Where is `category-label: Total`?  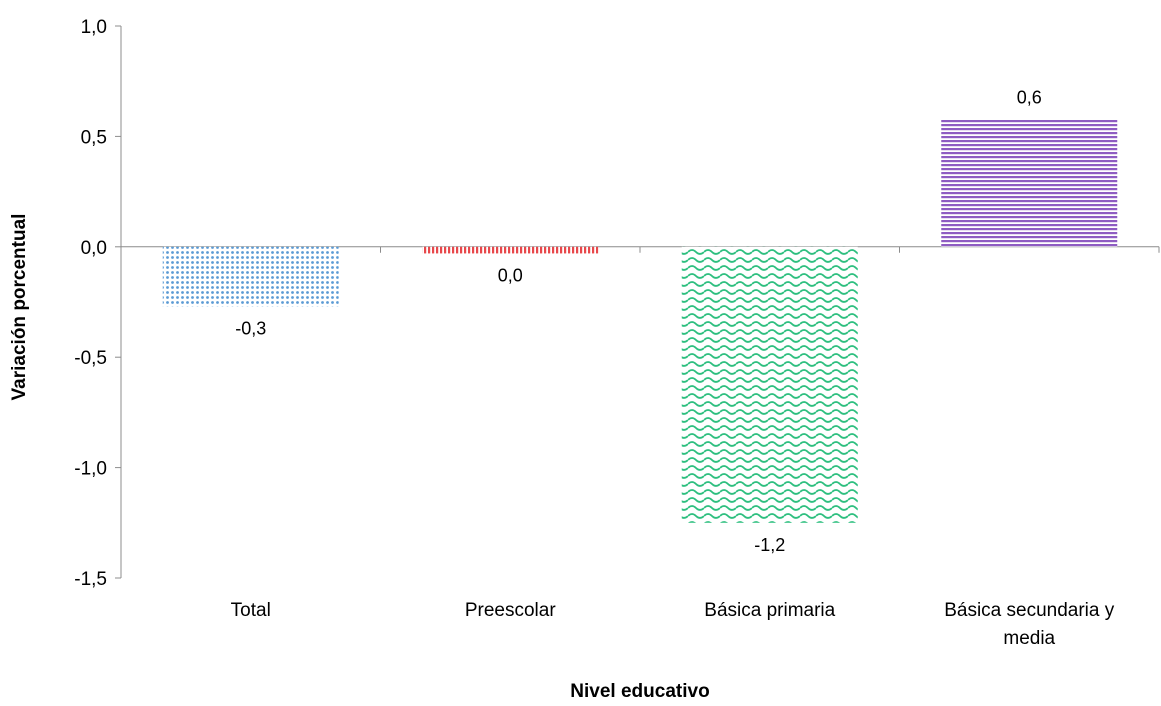 category-label: Total is located at coordinates (251, 610).